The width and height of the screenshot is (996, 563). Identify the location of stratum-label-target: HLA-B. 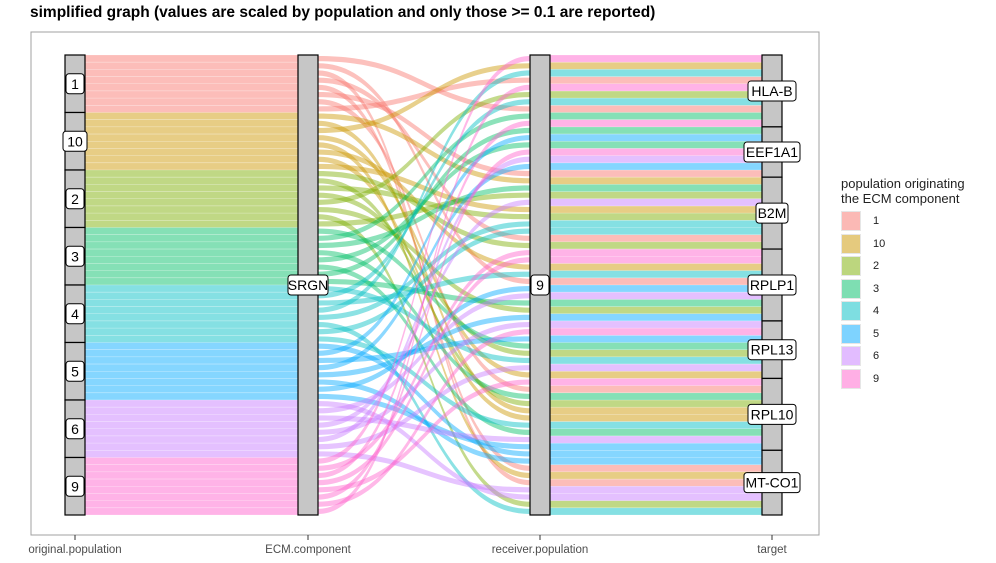
(772, 91).